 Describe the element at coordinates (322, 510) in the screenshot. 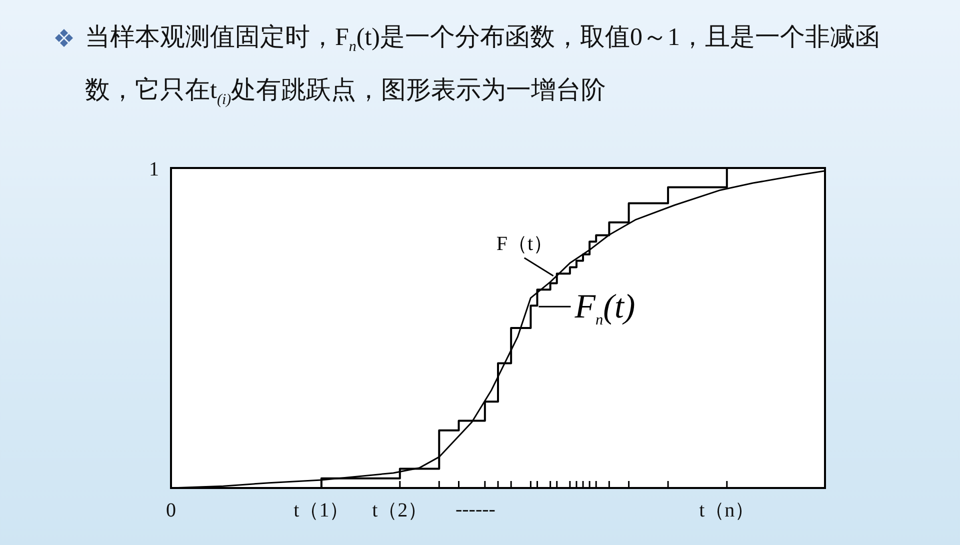

I see `x-tick-label: t（1）` at that location.